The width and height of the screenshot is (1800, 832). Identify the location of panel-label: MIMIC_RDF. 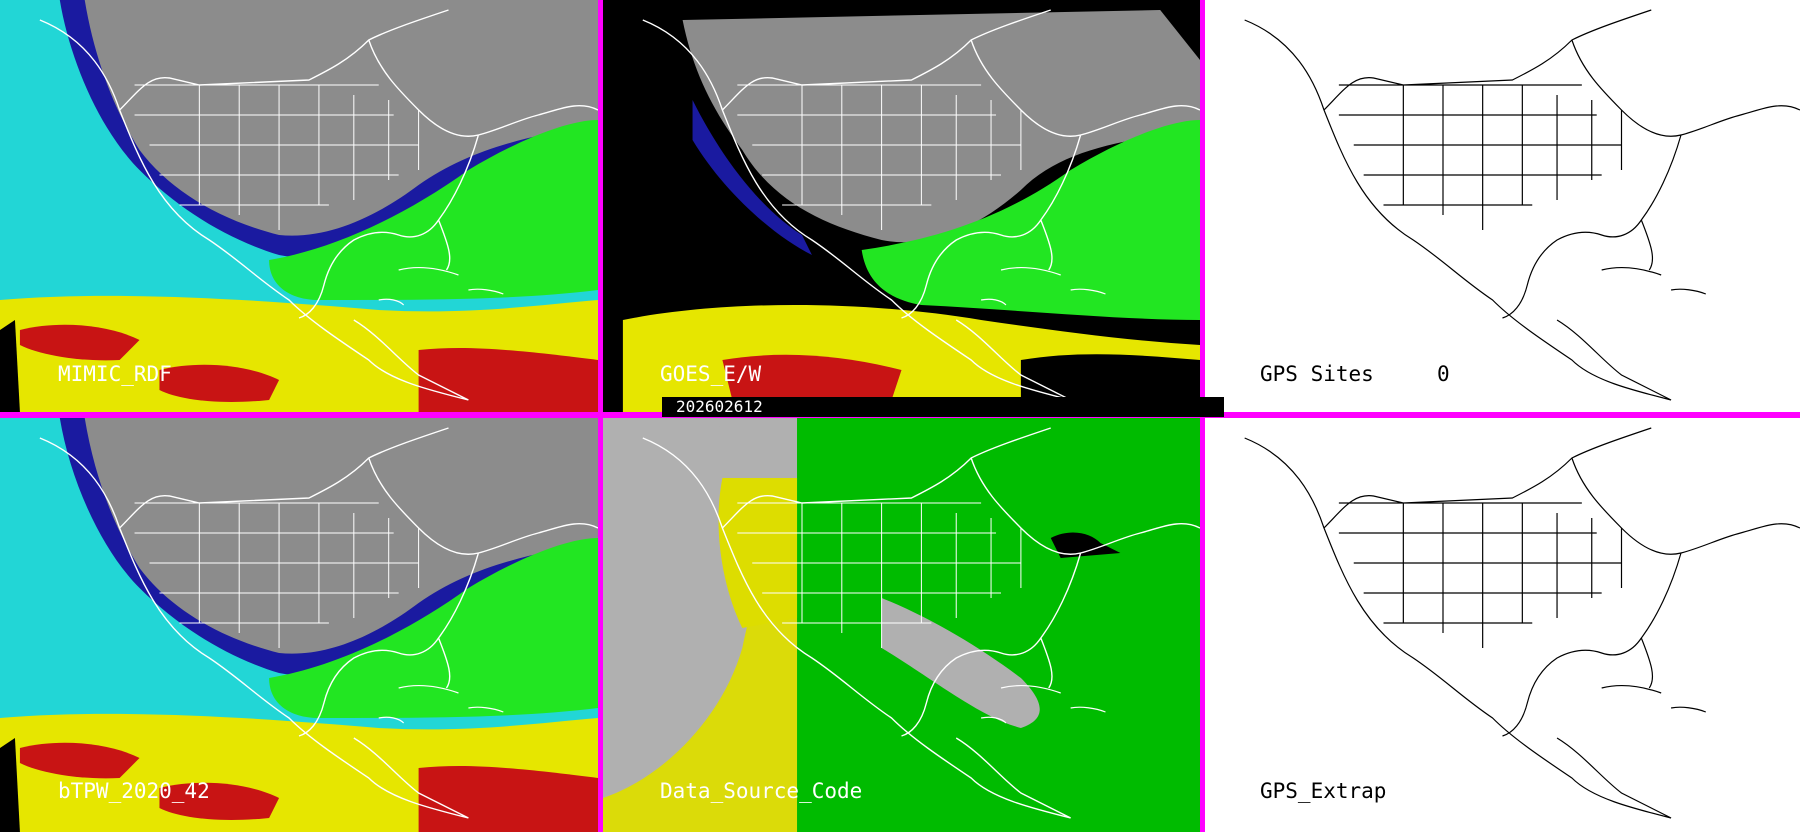
(115, 374).